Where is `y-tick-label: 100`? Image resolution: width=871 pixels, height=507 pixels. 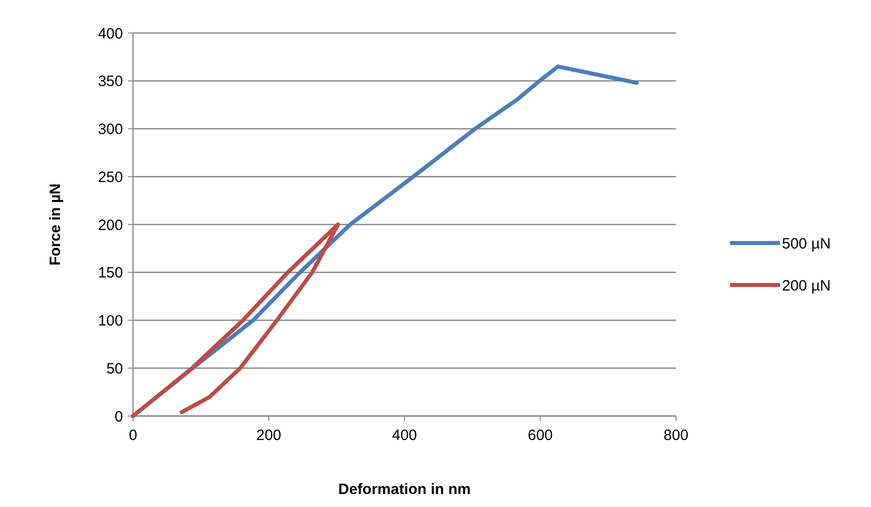 y-tick-label: 100 is located at coordinates (110, 321).